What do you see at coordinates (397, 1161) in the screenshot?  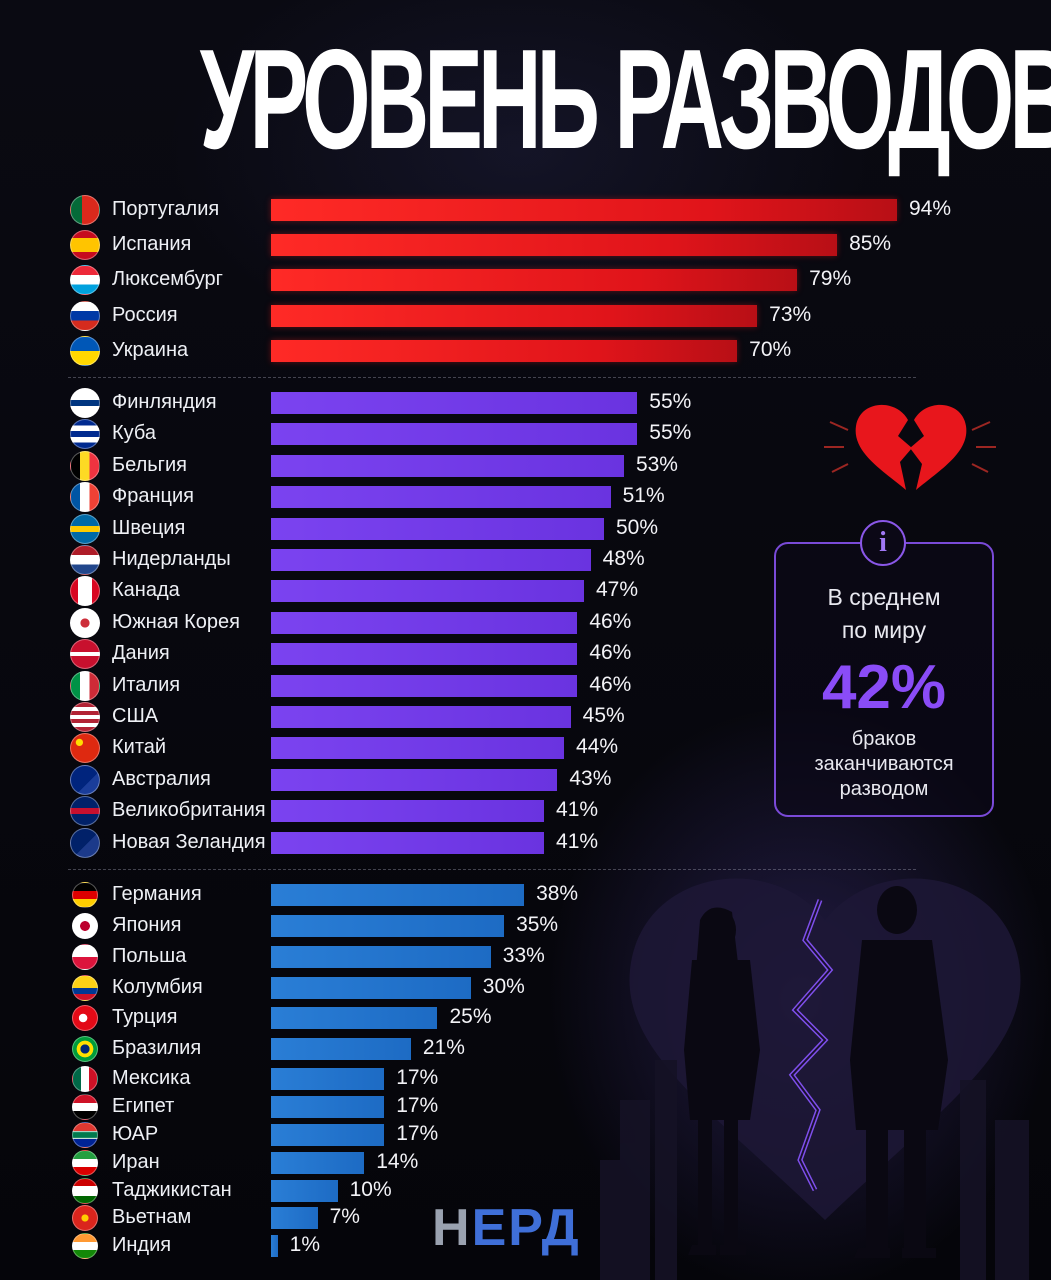 I see `value-label: 14%` at bounding box center [397, 1161].